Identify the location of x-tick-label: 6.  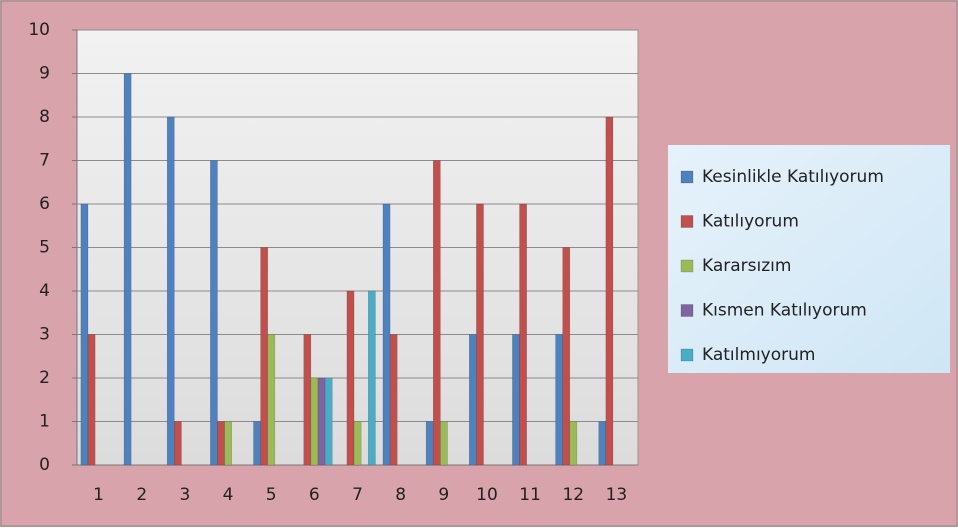
(314, 495).